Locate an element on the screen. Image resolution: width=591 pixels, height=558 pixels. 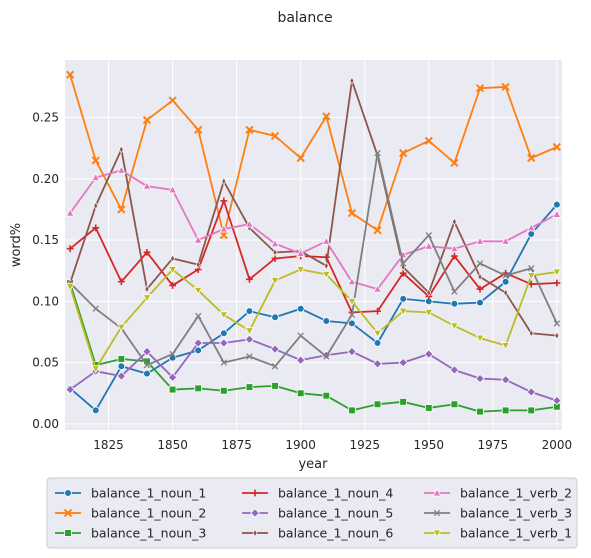
legend-item: balance_1_verb_3 is located at coordinates (498, 513).